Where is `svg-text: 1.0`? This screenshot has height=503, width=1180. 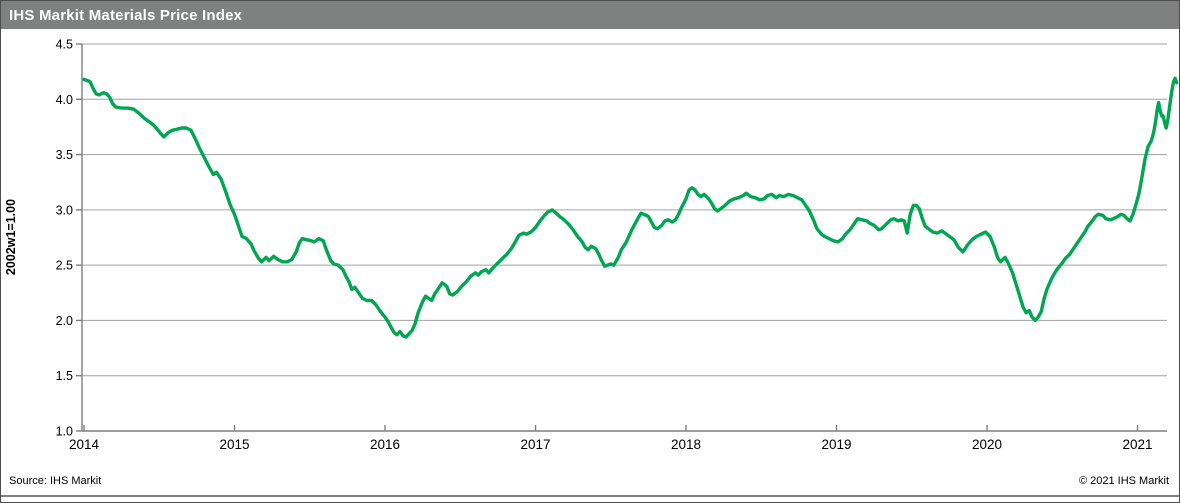 svg-text: 1.0 is located at coordinates (64, 432).